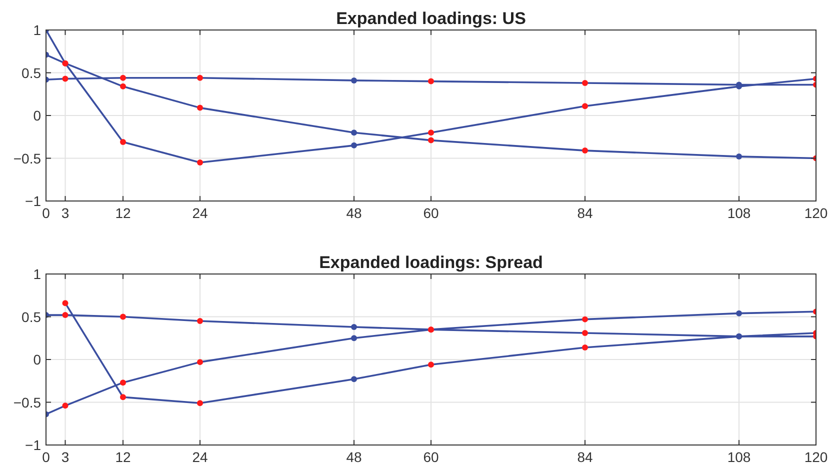  I want to click on chart-title: Expanded loadings: US, so click(431, 18).